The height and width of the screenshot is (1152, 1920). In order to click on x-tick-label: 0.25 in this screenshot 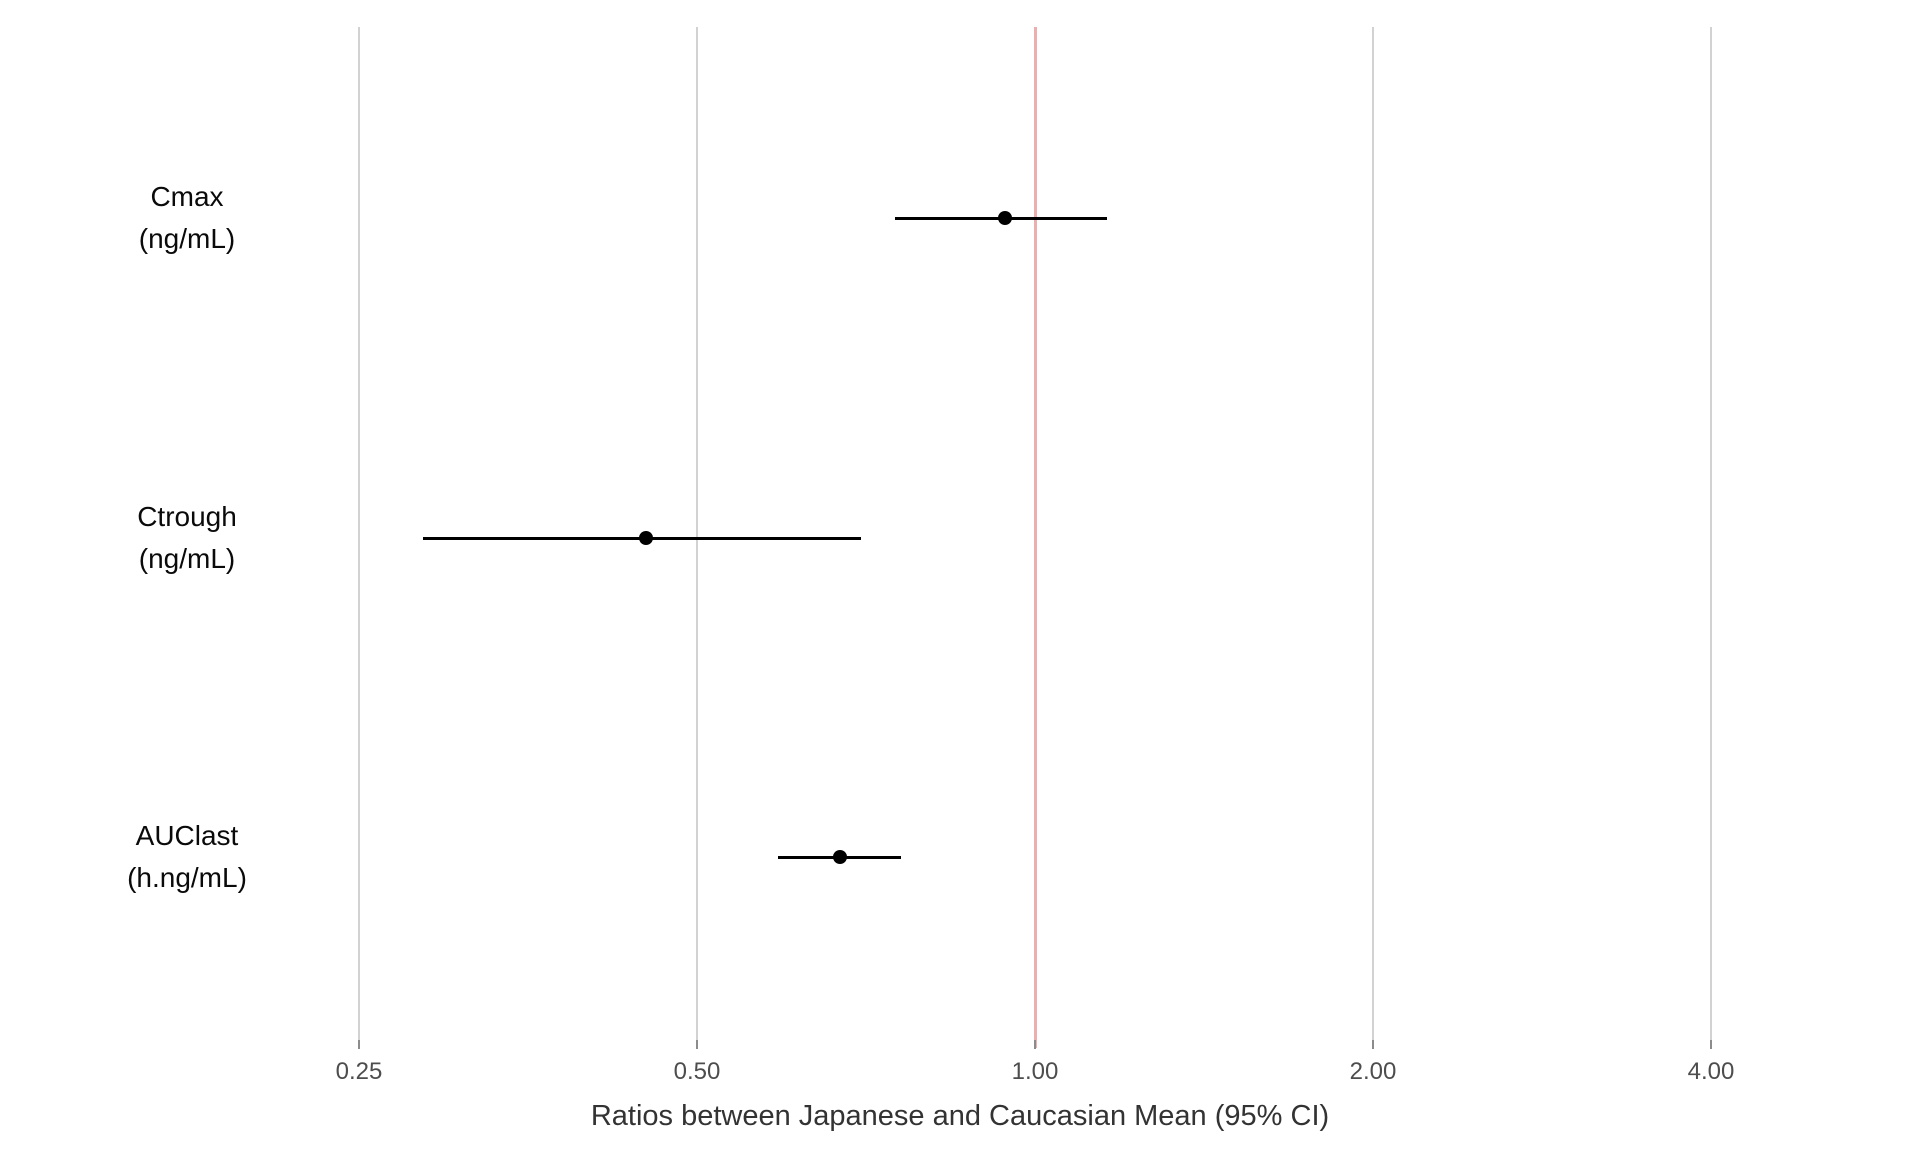, I will do `click(359, 1071)`.